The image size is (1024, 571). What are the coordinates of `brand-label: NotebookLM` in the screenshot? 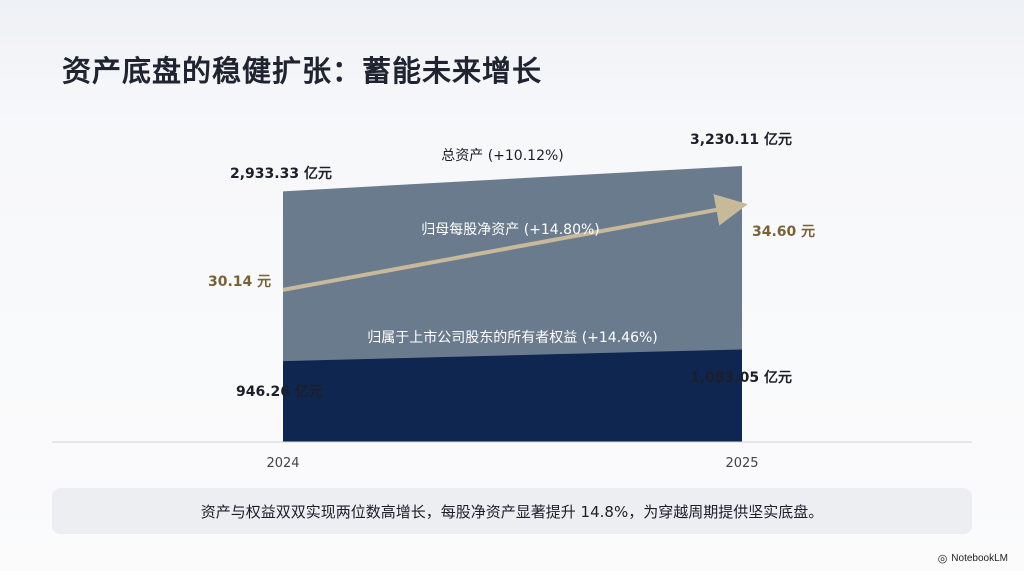 It's located at (979, 558).